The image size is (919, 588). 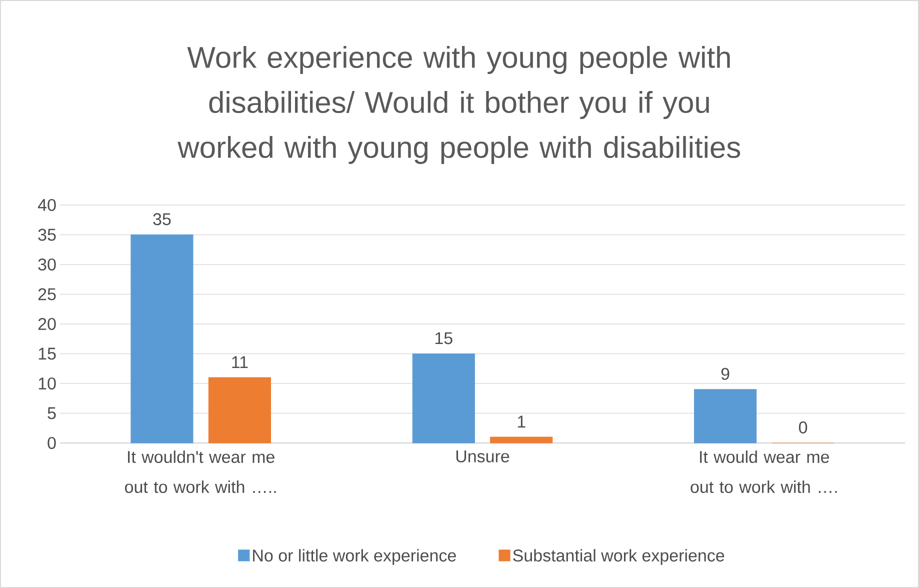 I want to click on data-label: 35, so click(x=162, y=219).